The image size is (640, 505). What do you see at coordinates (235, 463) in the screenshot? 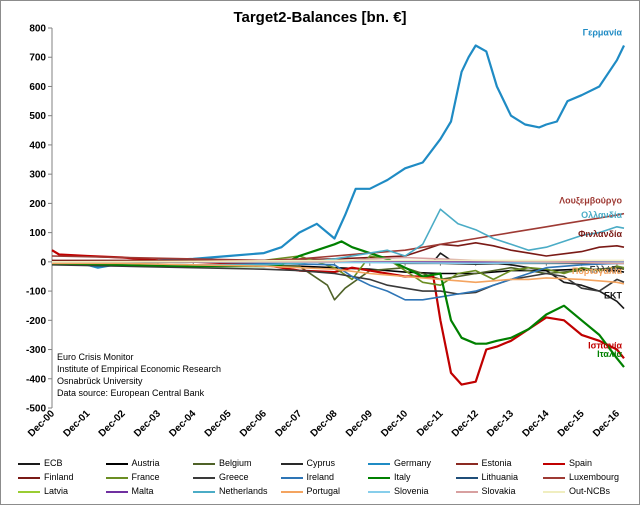
I see `legend-label: Belgium` at bounding box center [235, 463].